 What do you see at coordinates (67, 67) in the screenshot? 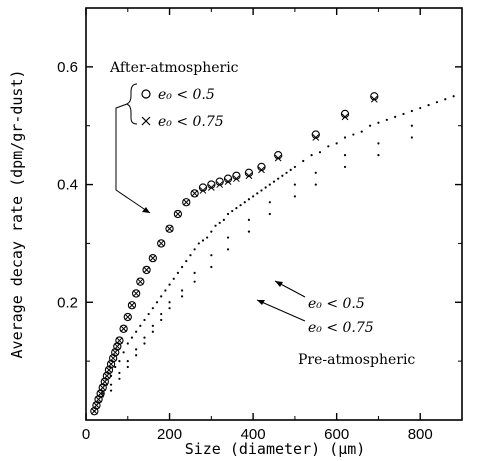
I see `y-tick-label-2: 0.6` at bounding box center [67, 67].